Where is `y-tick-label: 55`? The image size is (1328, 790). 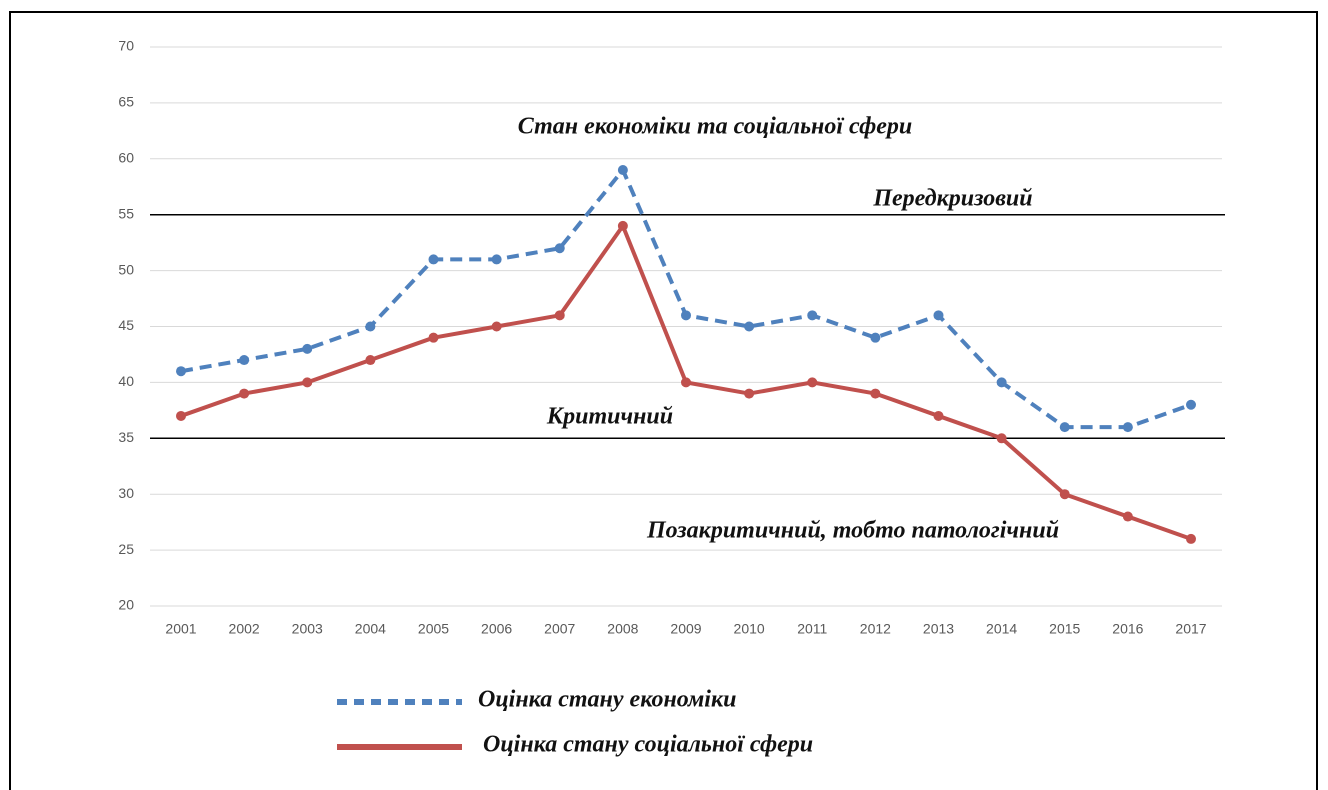 y-tick-label: 55 is located at coordinates (126, 213).